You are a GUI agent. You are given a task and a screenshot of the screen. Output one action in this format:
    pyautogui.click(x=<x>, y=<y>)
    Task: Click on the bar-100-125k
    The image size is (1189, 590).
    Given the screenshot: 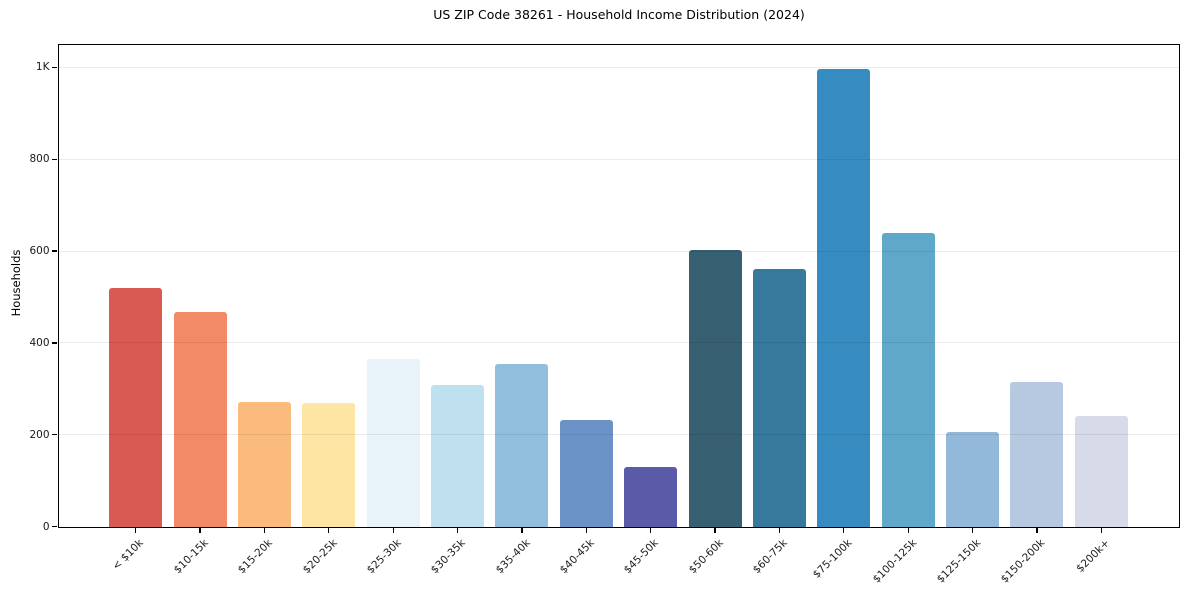 What is the action you would take?
    pyautogui.click(x=908, y=379)
    